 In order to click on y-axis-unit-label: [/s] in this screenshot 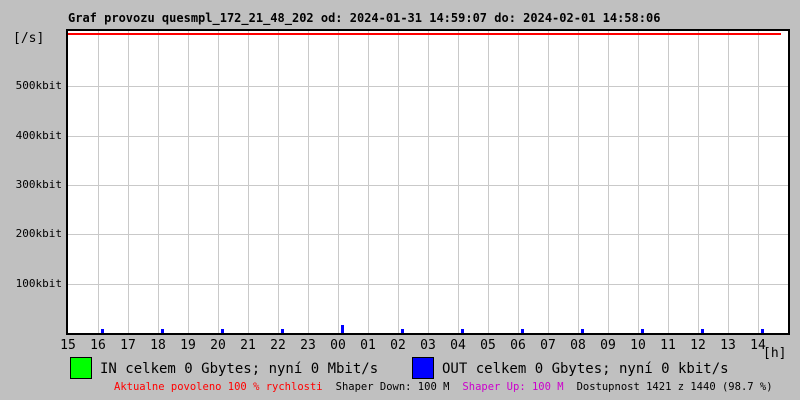, I will do `click(29, 38)`.